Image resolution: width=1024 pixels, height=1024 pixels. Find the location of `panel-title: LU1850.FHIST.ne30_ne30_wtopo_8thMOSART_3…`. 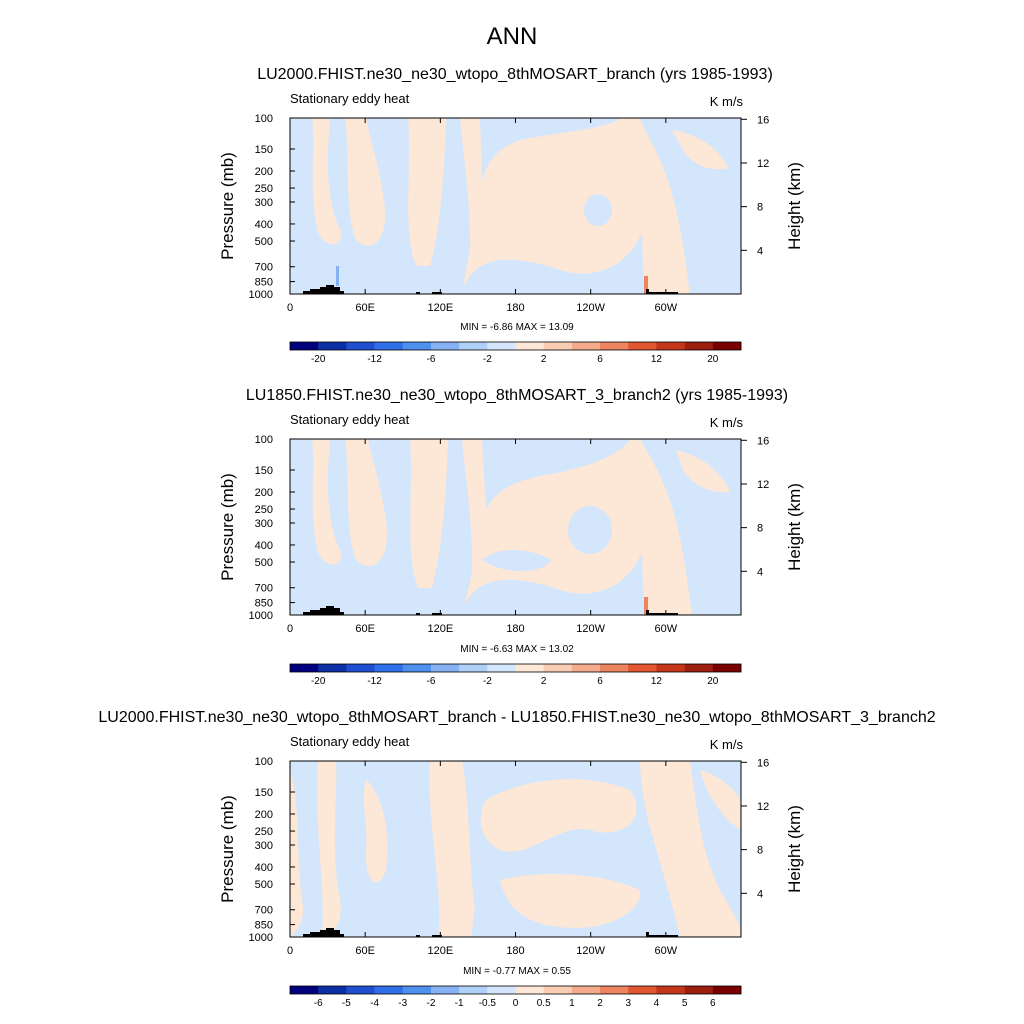

panel-title: LU1850.FHIST.ne30_ne30_wtopo_8thMOSART_3… is located at coordinates (517, 395).